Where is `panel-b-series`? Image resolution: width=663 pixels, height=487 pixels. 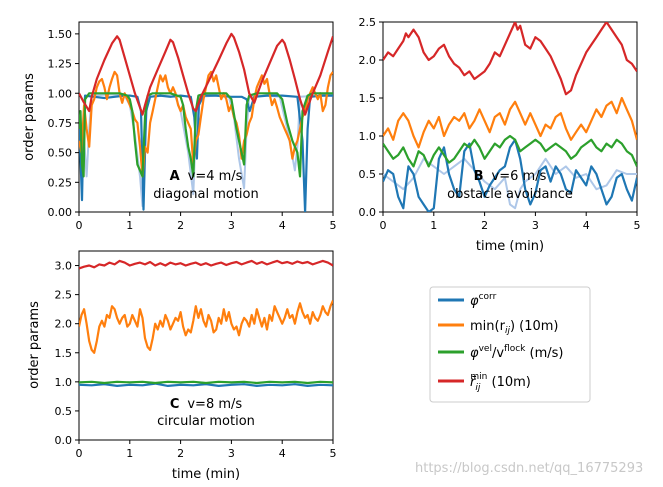 panel-b-series is located at coordinates (510, 117).